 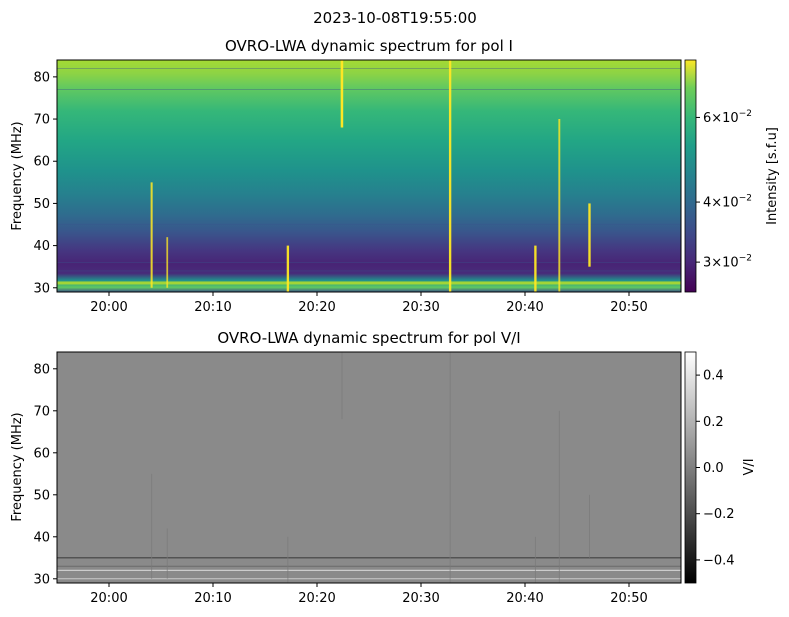 I want to click on pol-i-colorbar-label: Intensity [s.f.u], so click(x=772, y=176).